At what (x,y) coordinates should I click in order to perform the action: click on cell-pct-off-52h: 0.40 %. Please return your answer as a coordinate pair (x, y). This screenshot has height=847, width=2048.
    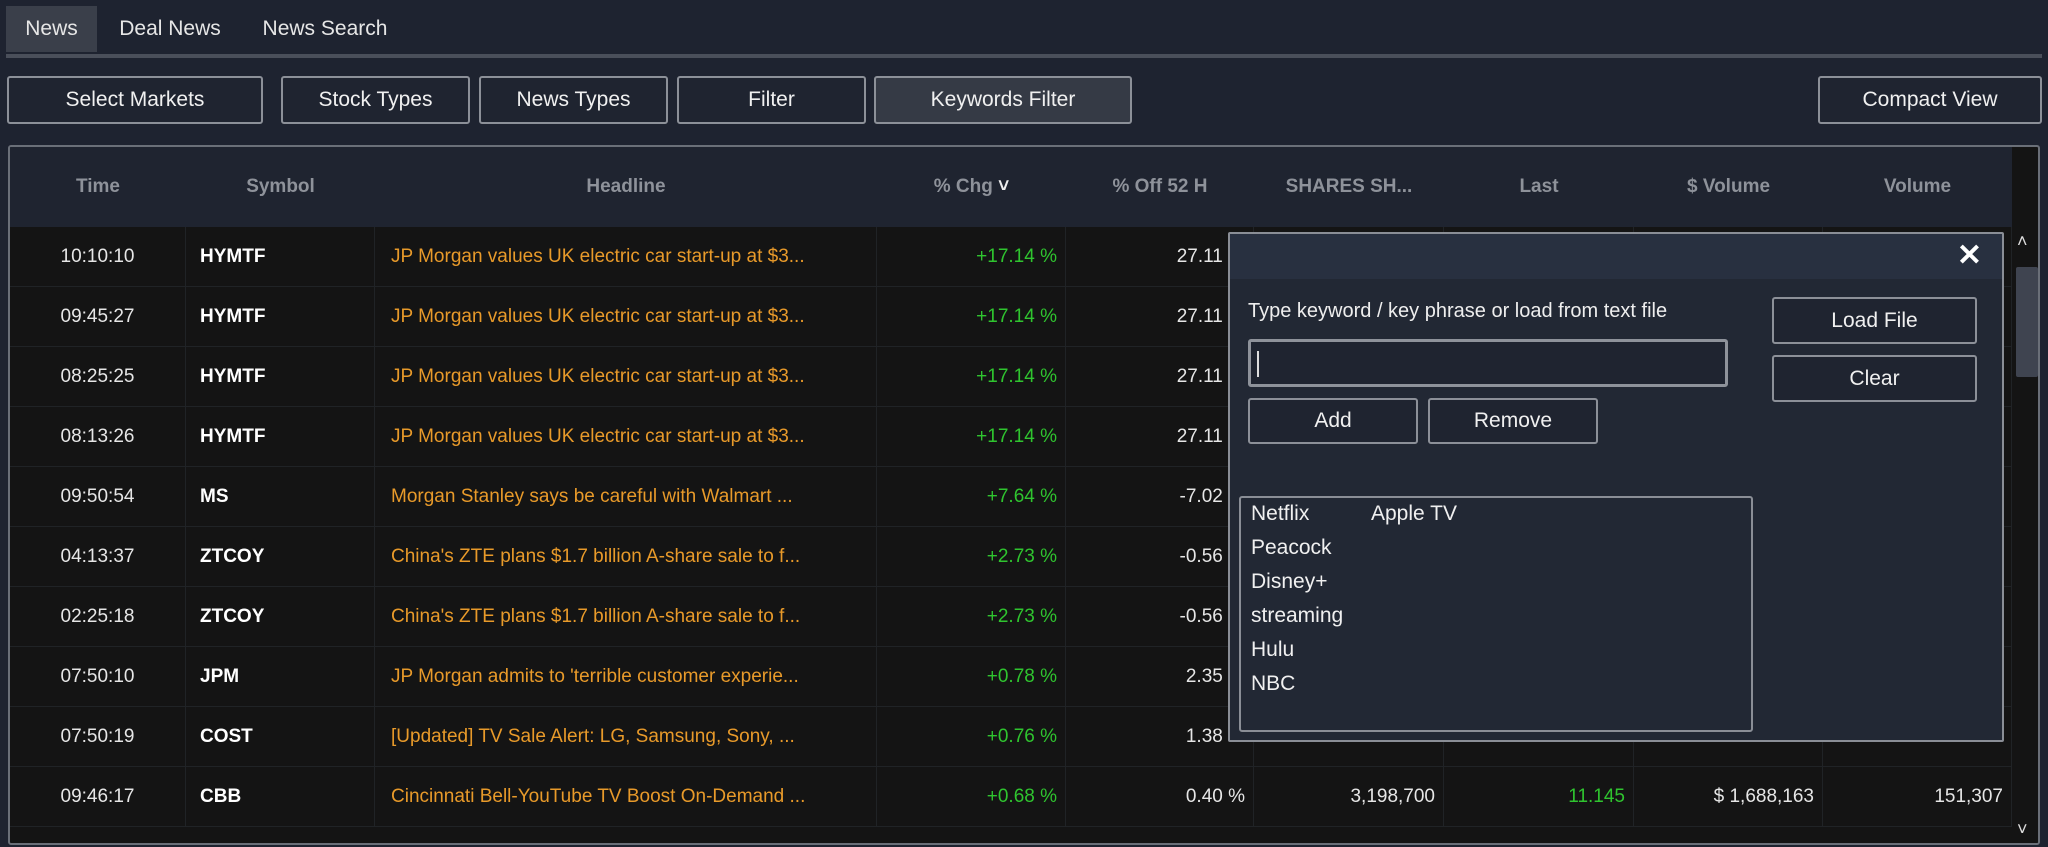
    Looking at the image, I should click on (1160, 797).